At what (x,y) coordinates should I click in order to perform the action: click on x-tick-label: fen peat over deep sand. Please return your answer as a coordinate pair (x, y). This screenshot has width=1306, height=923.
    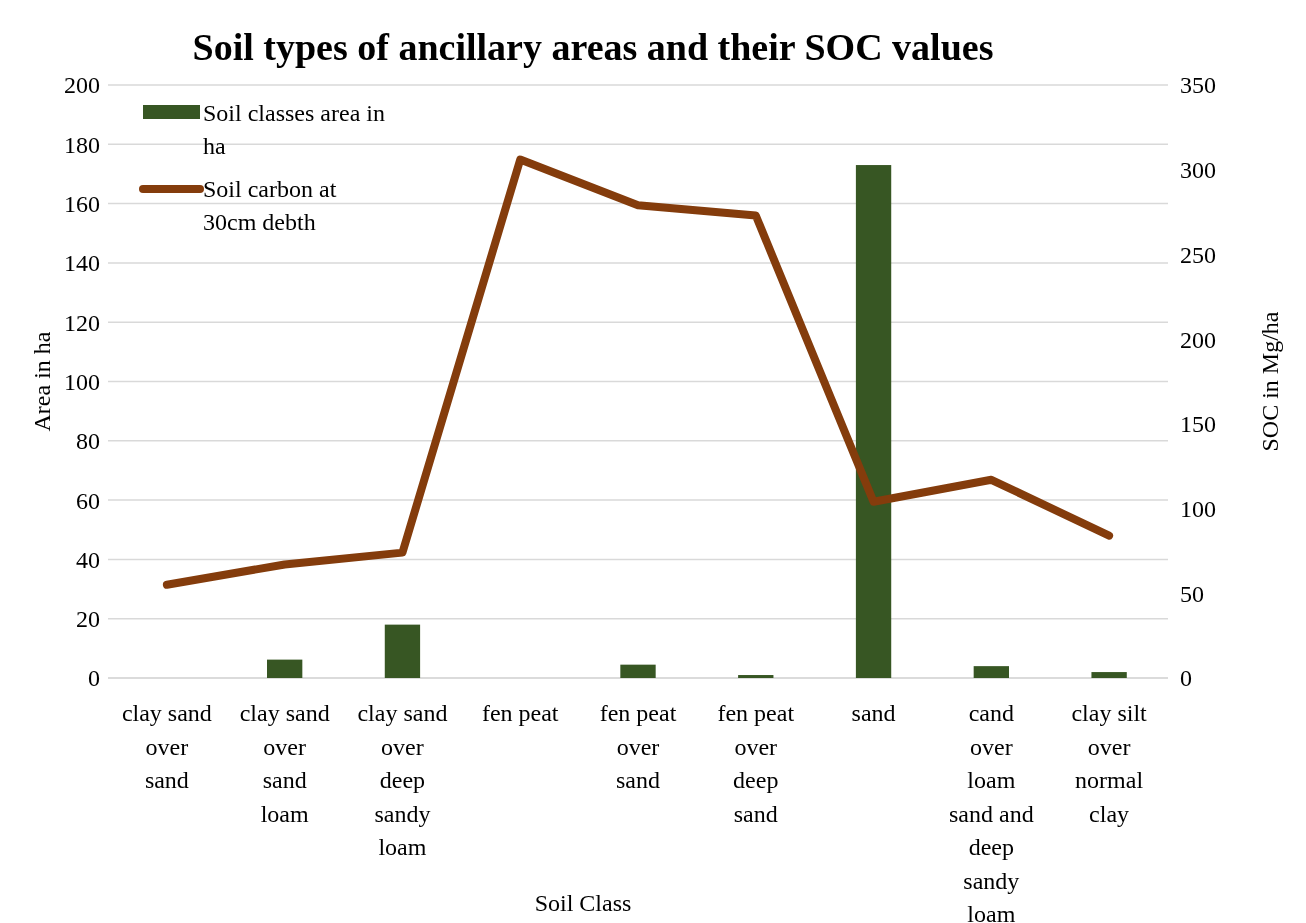
    Looking at the image, I should click on (756, 763).